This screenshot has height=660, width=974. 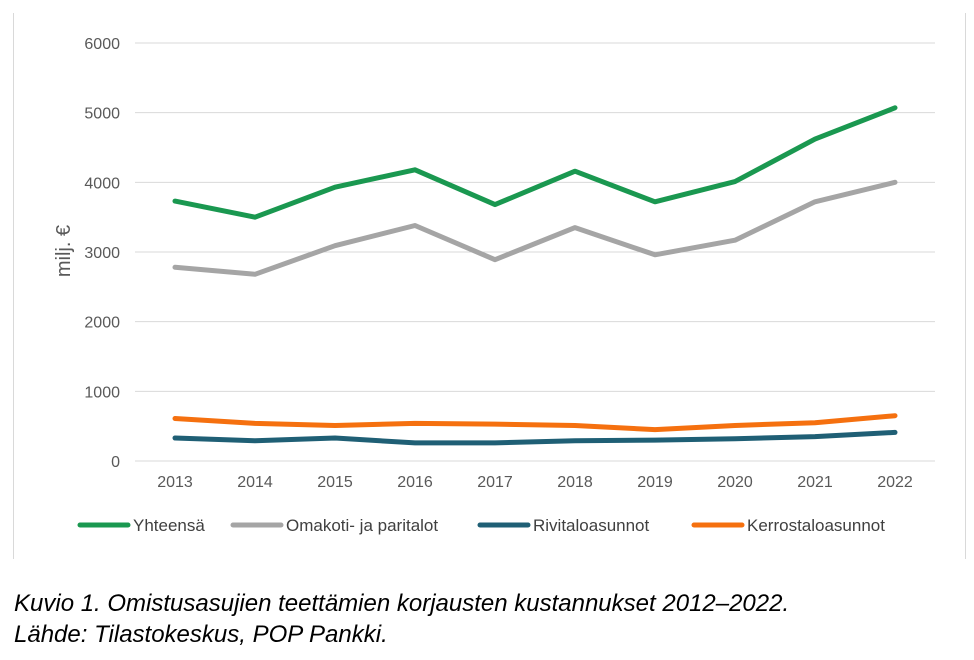 What do you see at coordinates (535, 482) in the screenshot?
I see `x-axis-ticks: 2013 2014 2015 2016 2017 2018 2019 2020 2021 2022` at bounding box center [535, 482].